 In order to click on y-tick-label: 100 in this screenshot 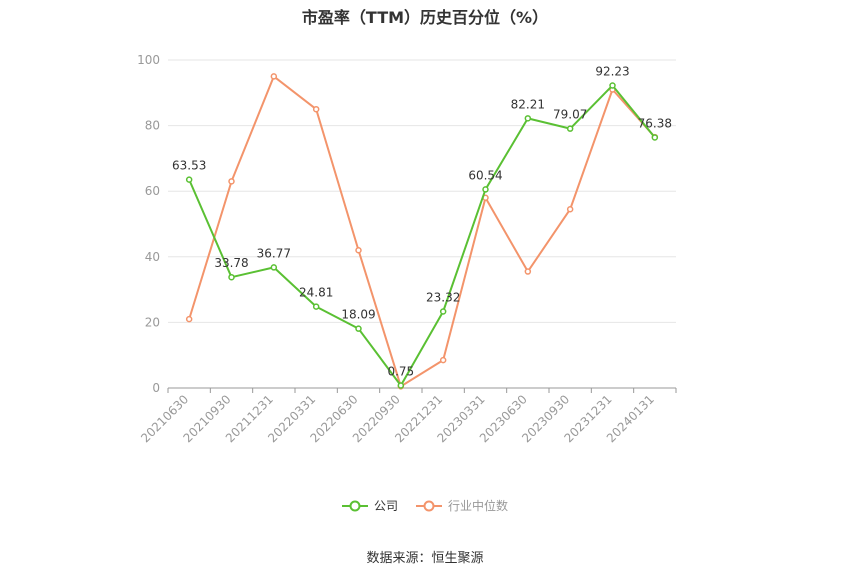, I will do `click(148, 60)`.